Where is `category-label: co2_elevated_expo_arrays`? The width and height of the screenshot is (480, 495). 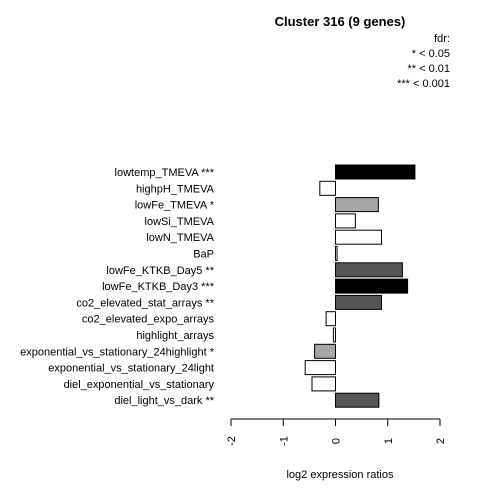
category-label: co2_elevated_expo_arrays is located at coordinates (148, 320).